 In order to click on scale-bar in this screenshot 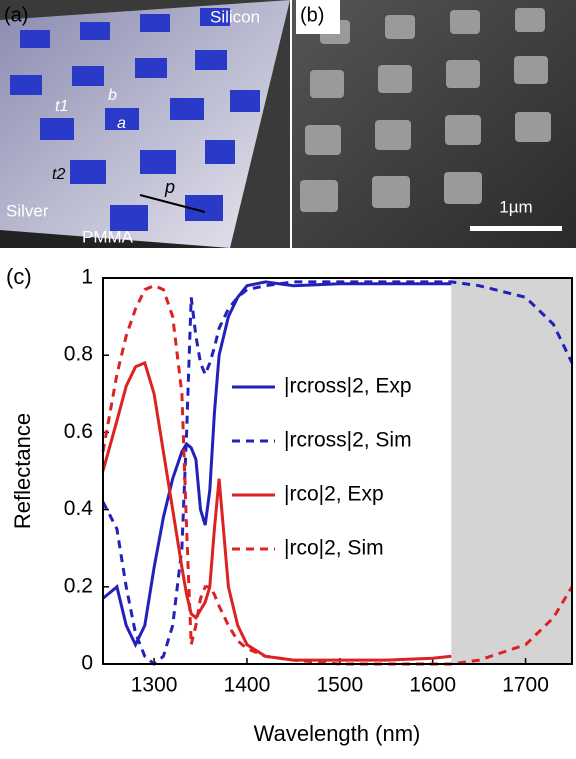, I will do `click(516, 228)`.